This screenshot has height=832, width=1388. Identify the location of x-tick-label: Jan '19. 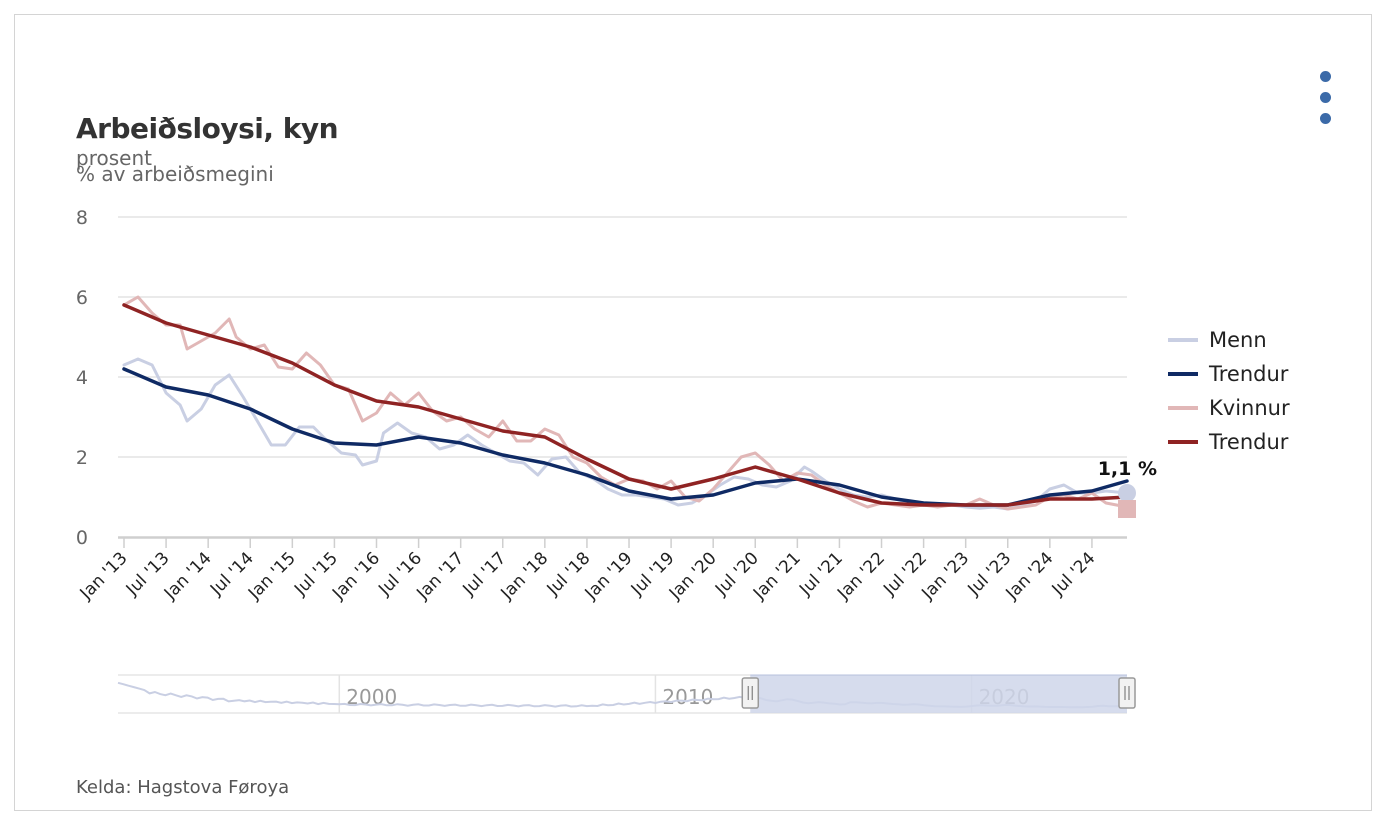
(609, 576).